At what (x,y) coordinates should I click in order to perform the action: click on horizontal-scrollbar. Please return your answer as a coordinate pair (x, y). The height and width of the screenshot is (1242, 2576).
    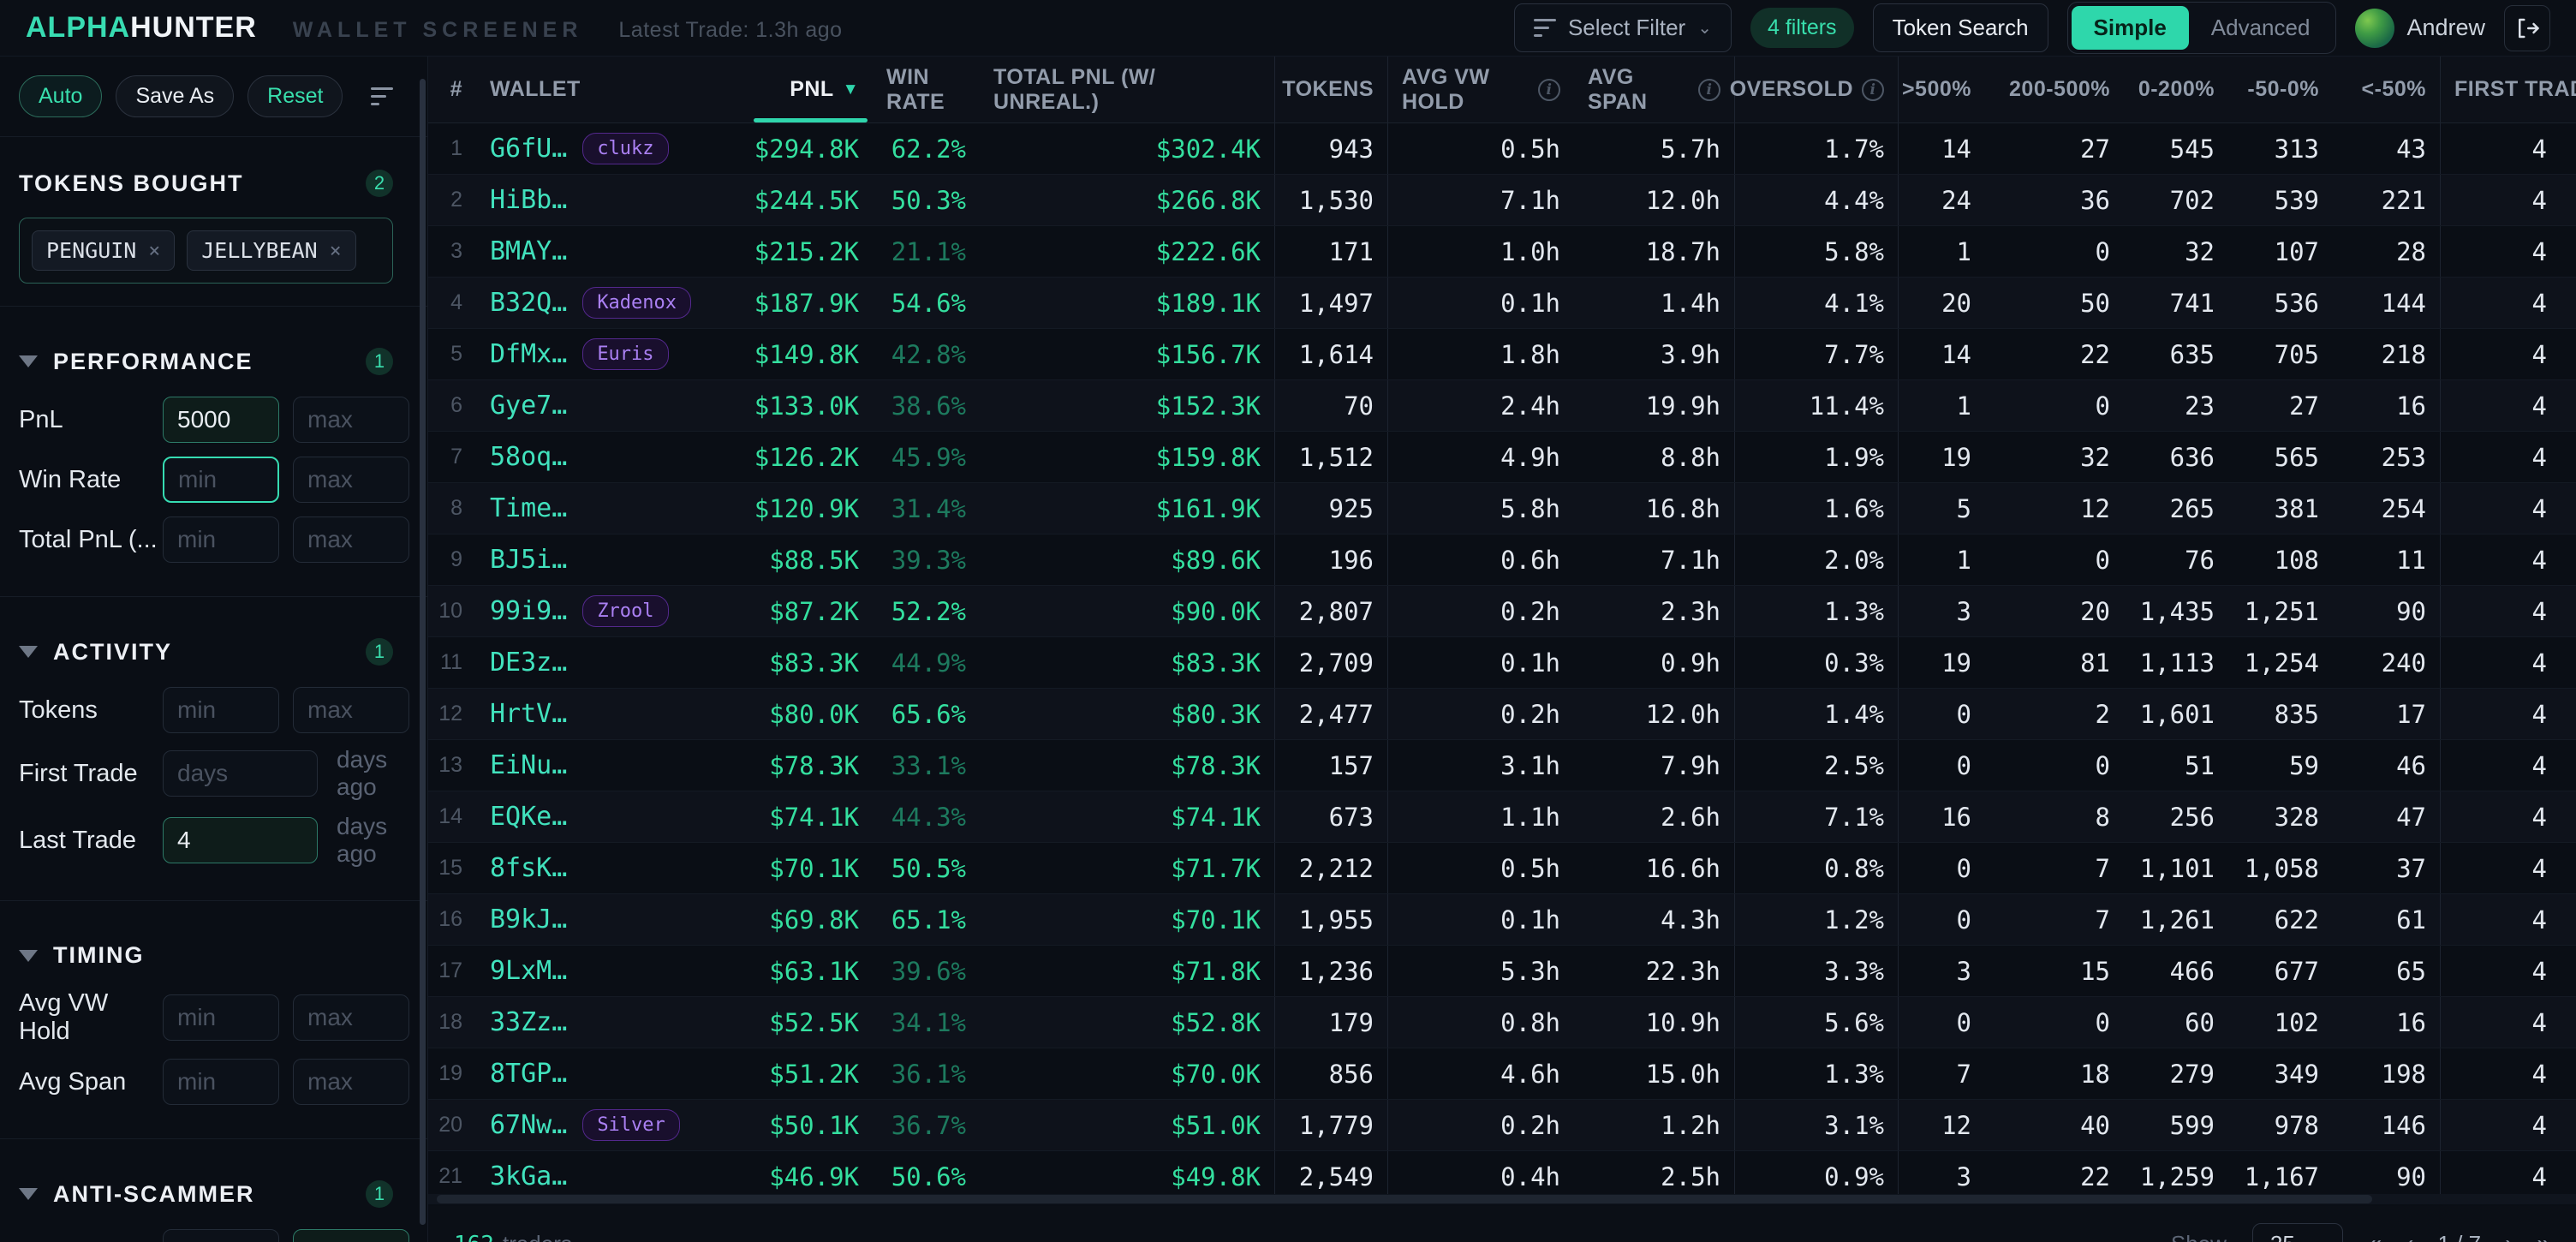
    Looking at the image, I should click on (1502, 1199).